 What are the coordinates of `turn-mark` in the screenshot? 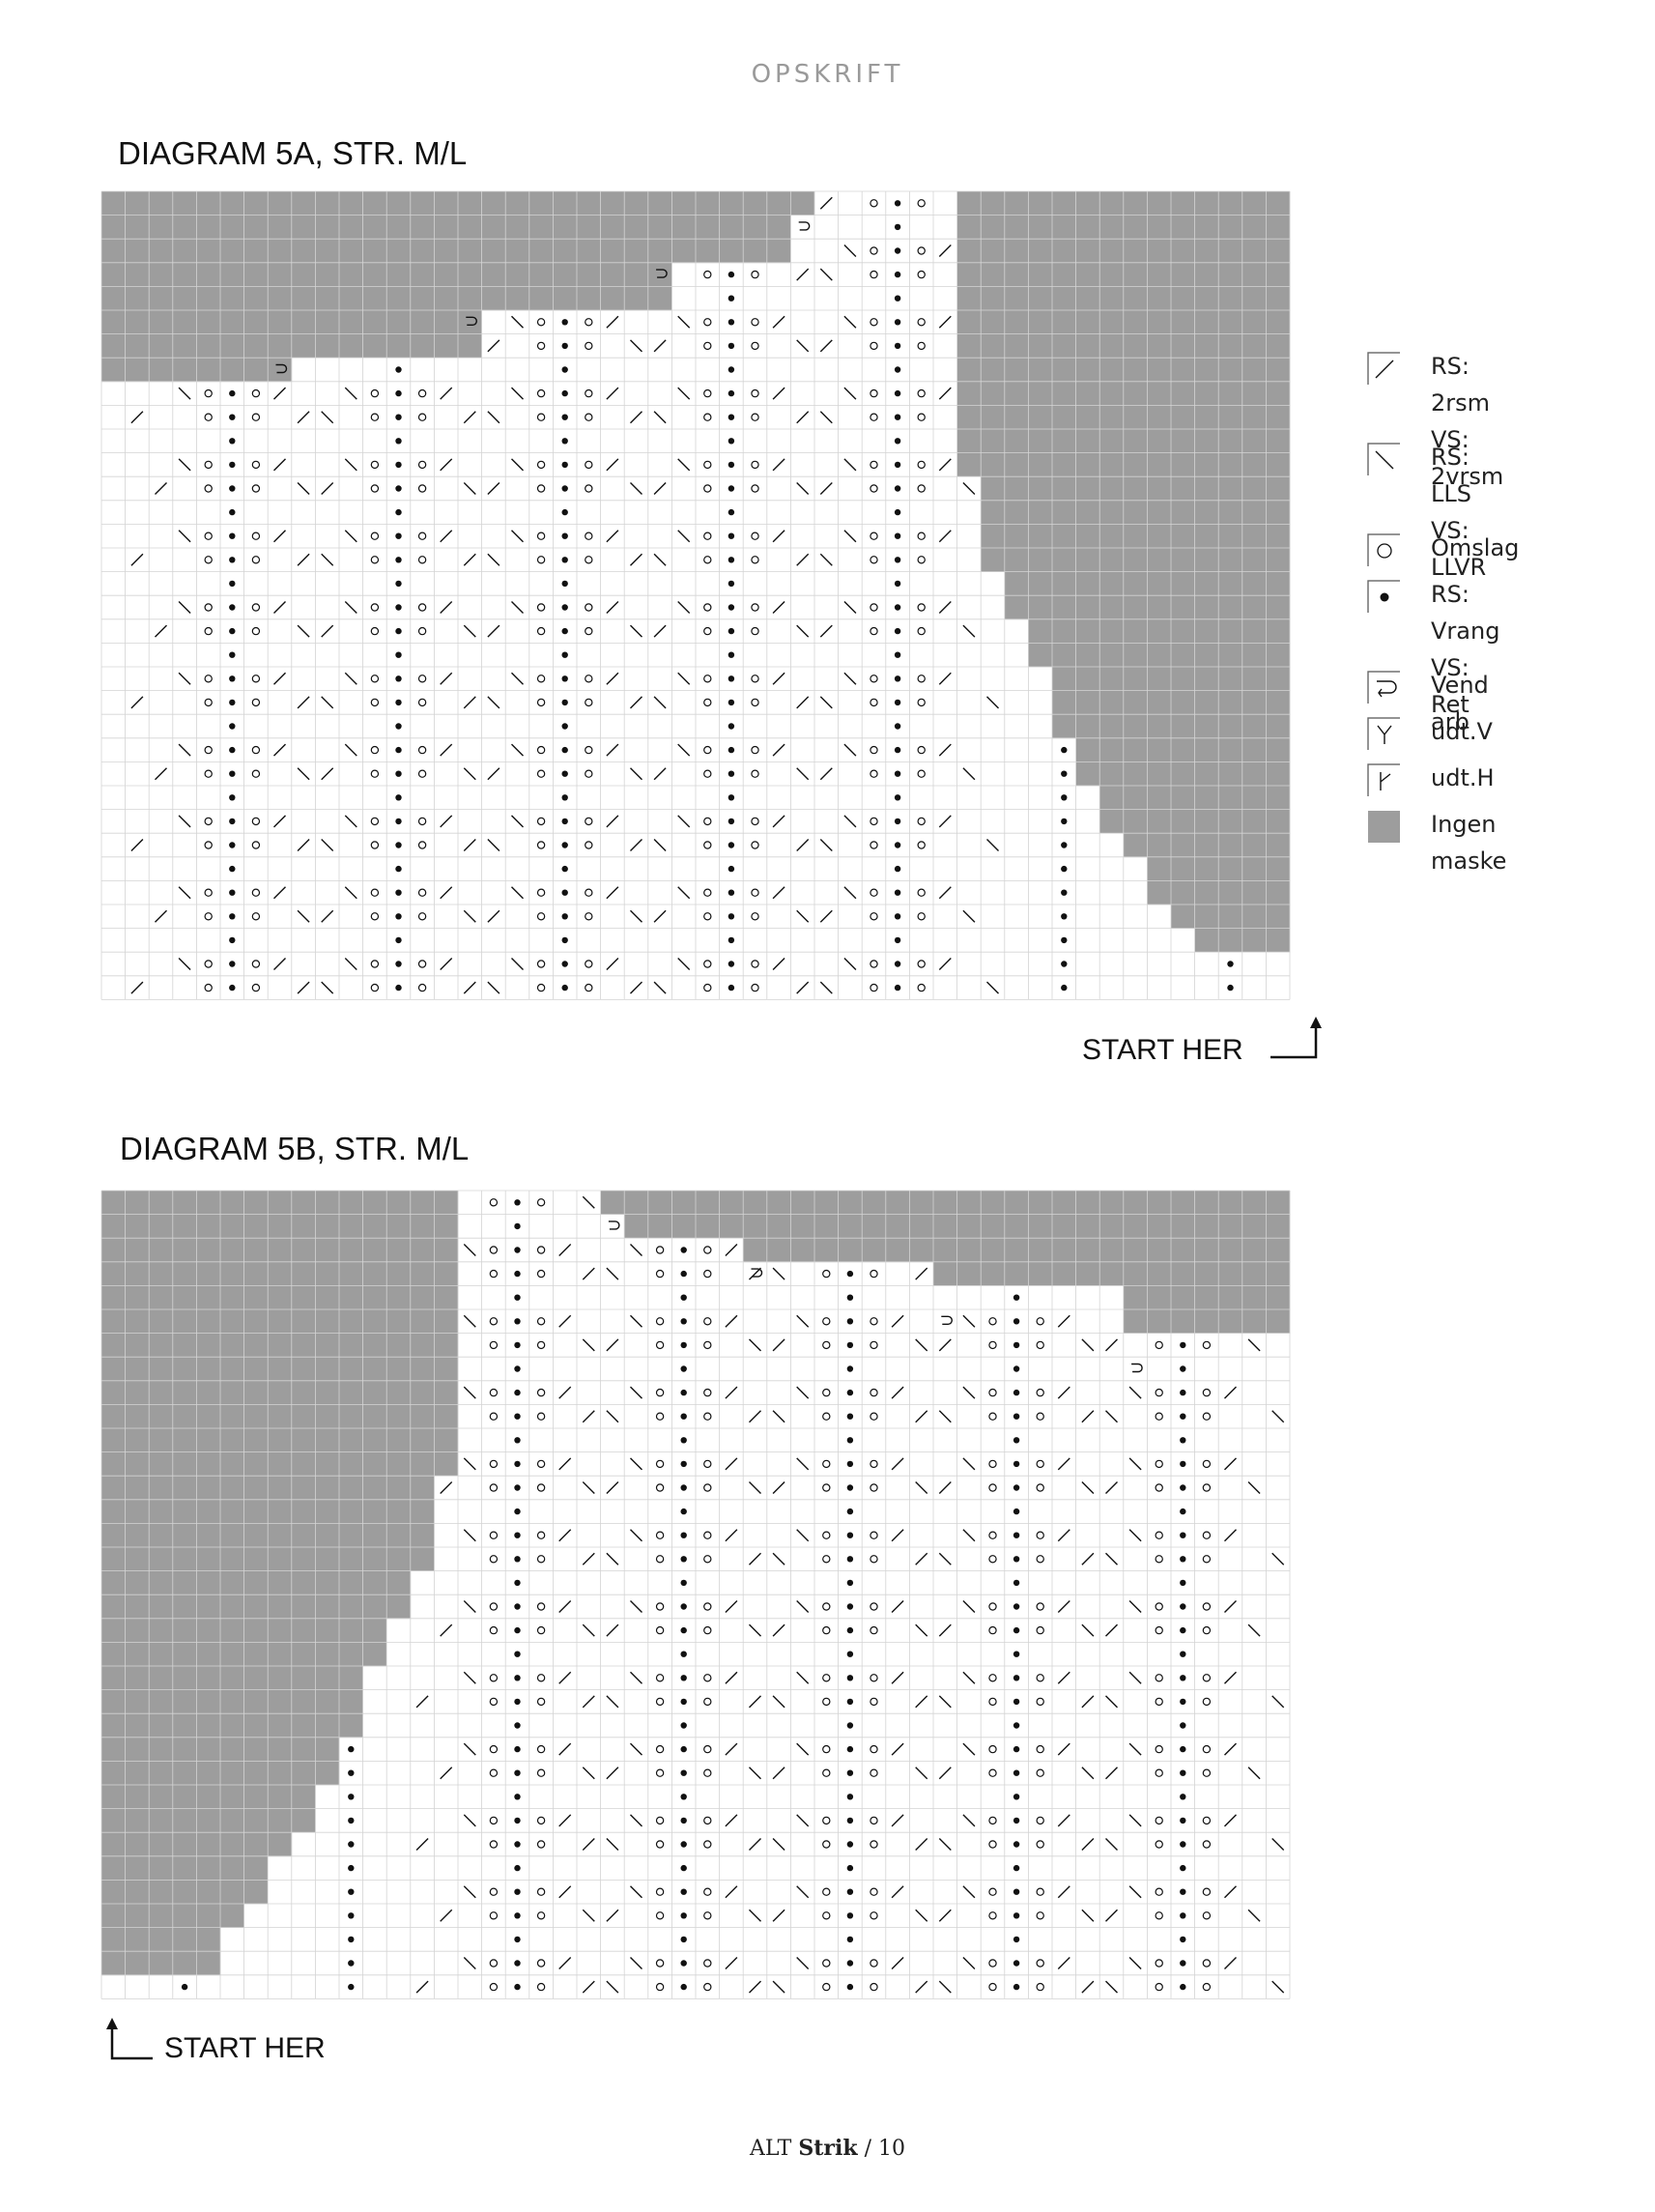 It's located at (614, 1225).